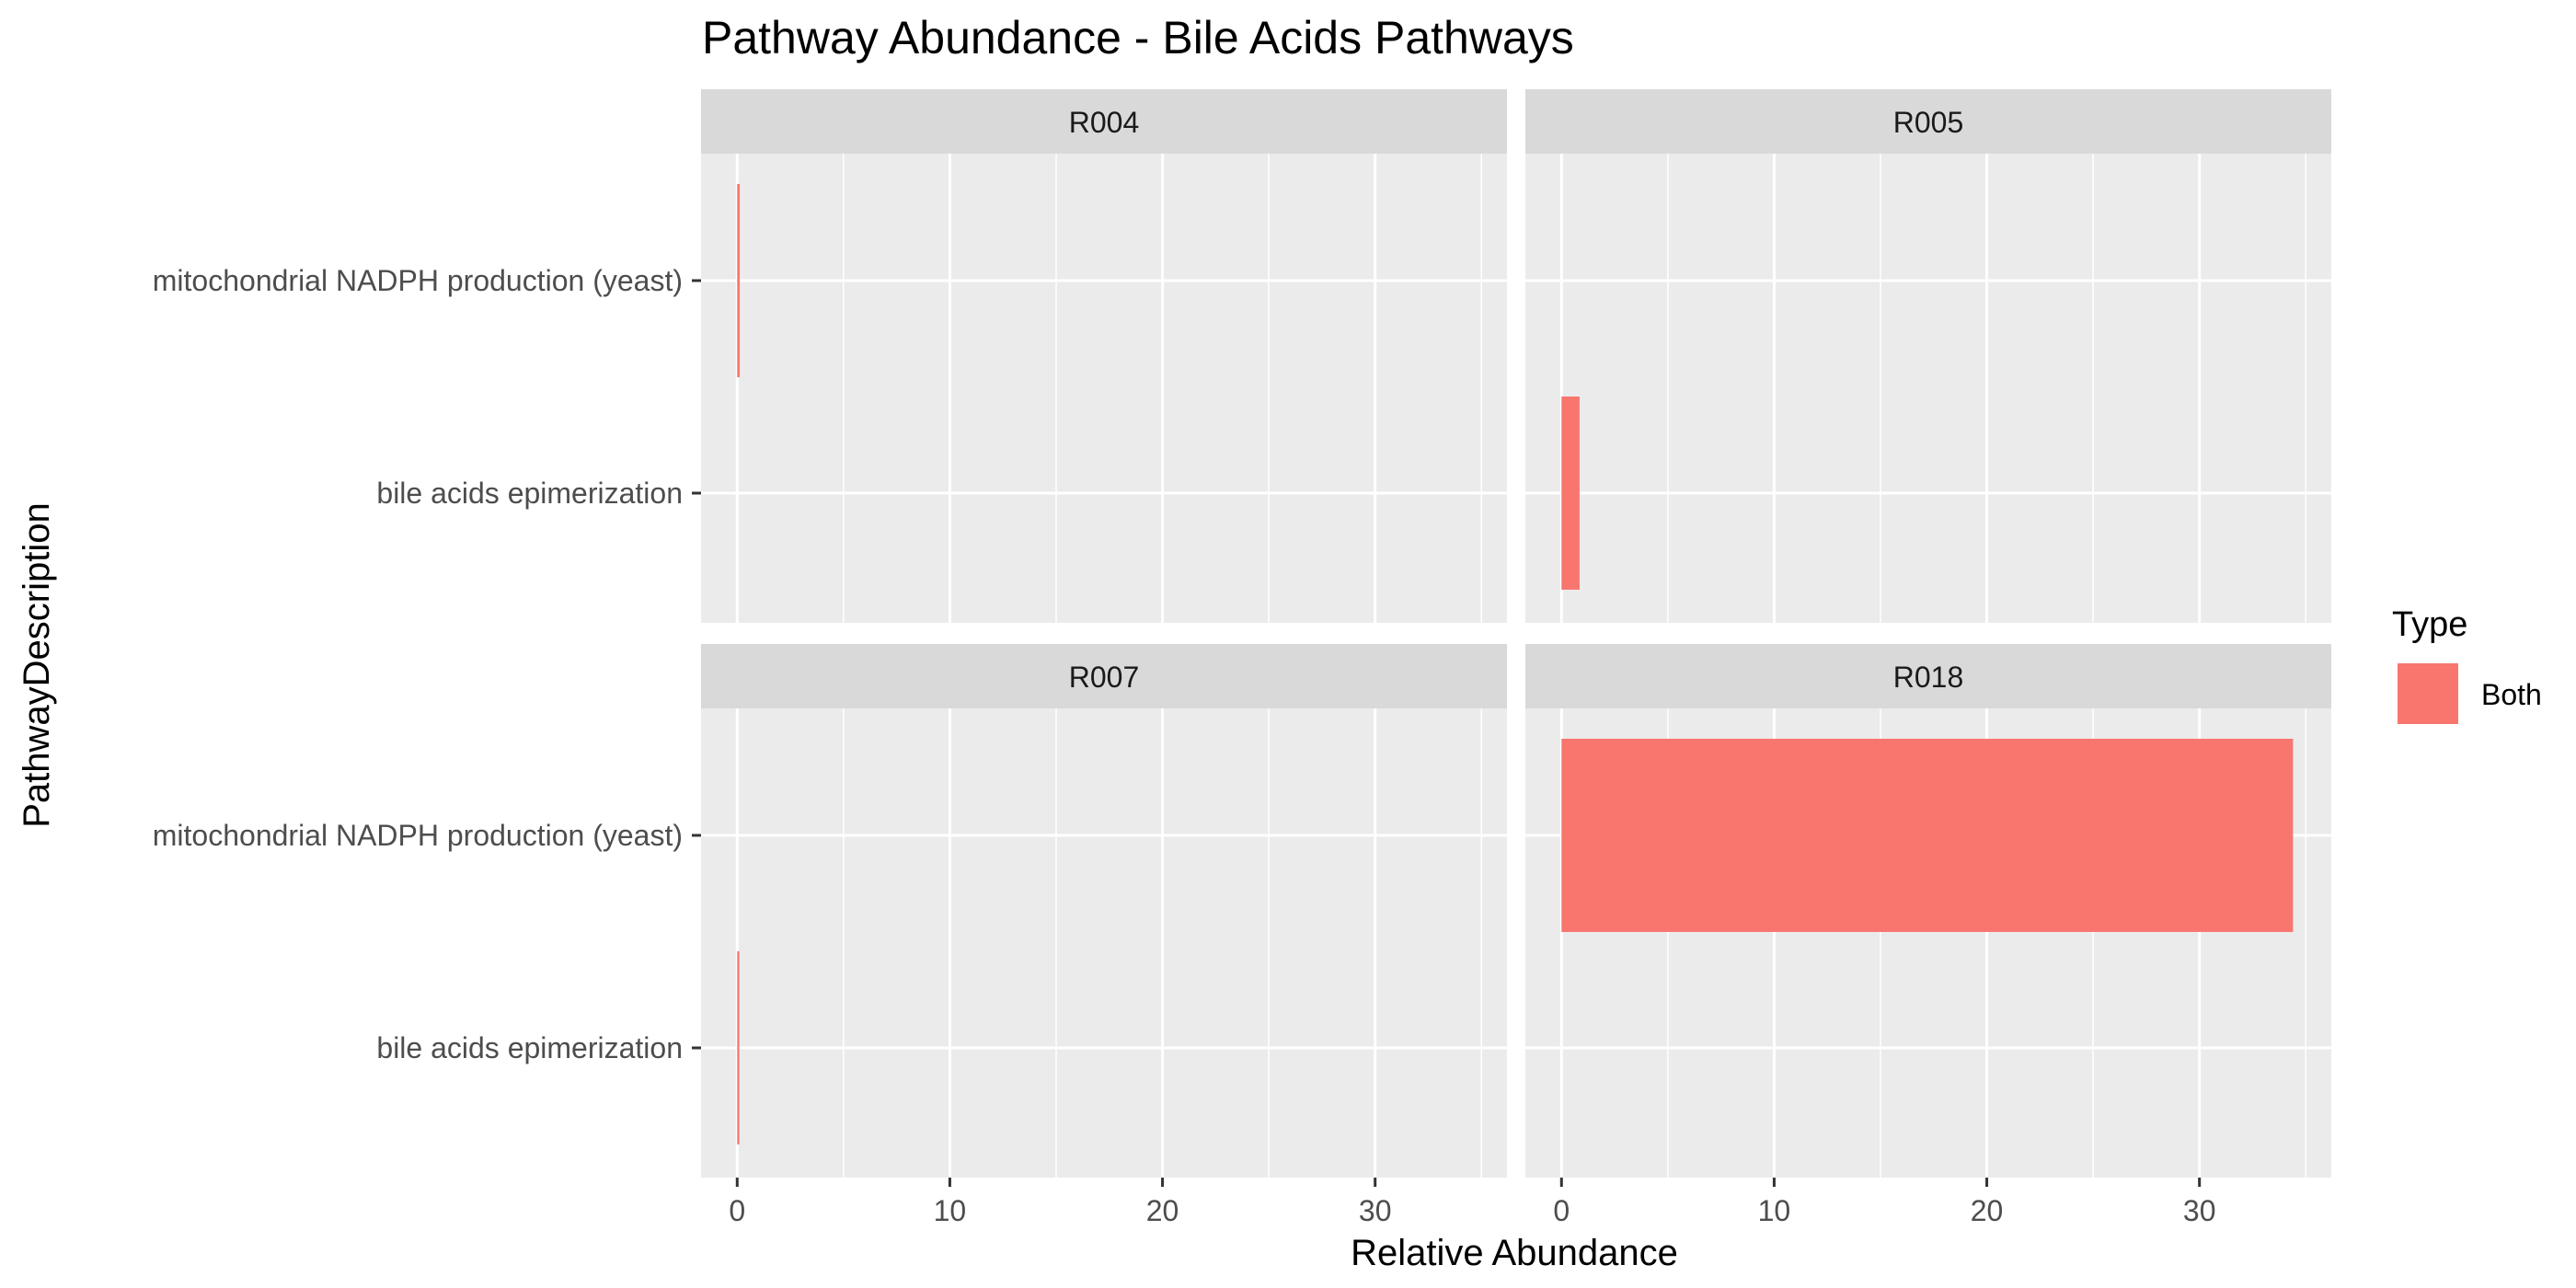 Image resolution: width=2576 pixels, height=1288 pixels. I want to click on legend-items: Both, so click(2469, 693).